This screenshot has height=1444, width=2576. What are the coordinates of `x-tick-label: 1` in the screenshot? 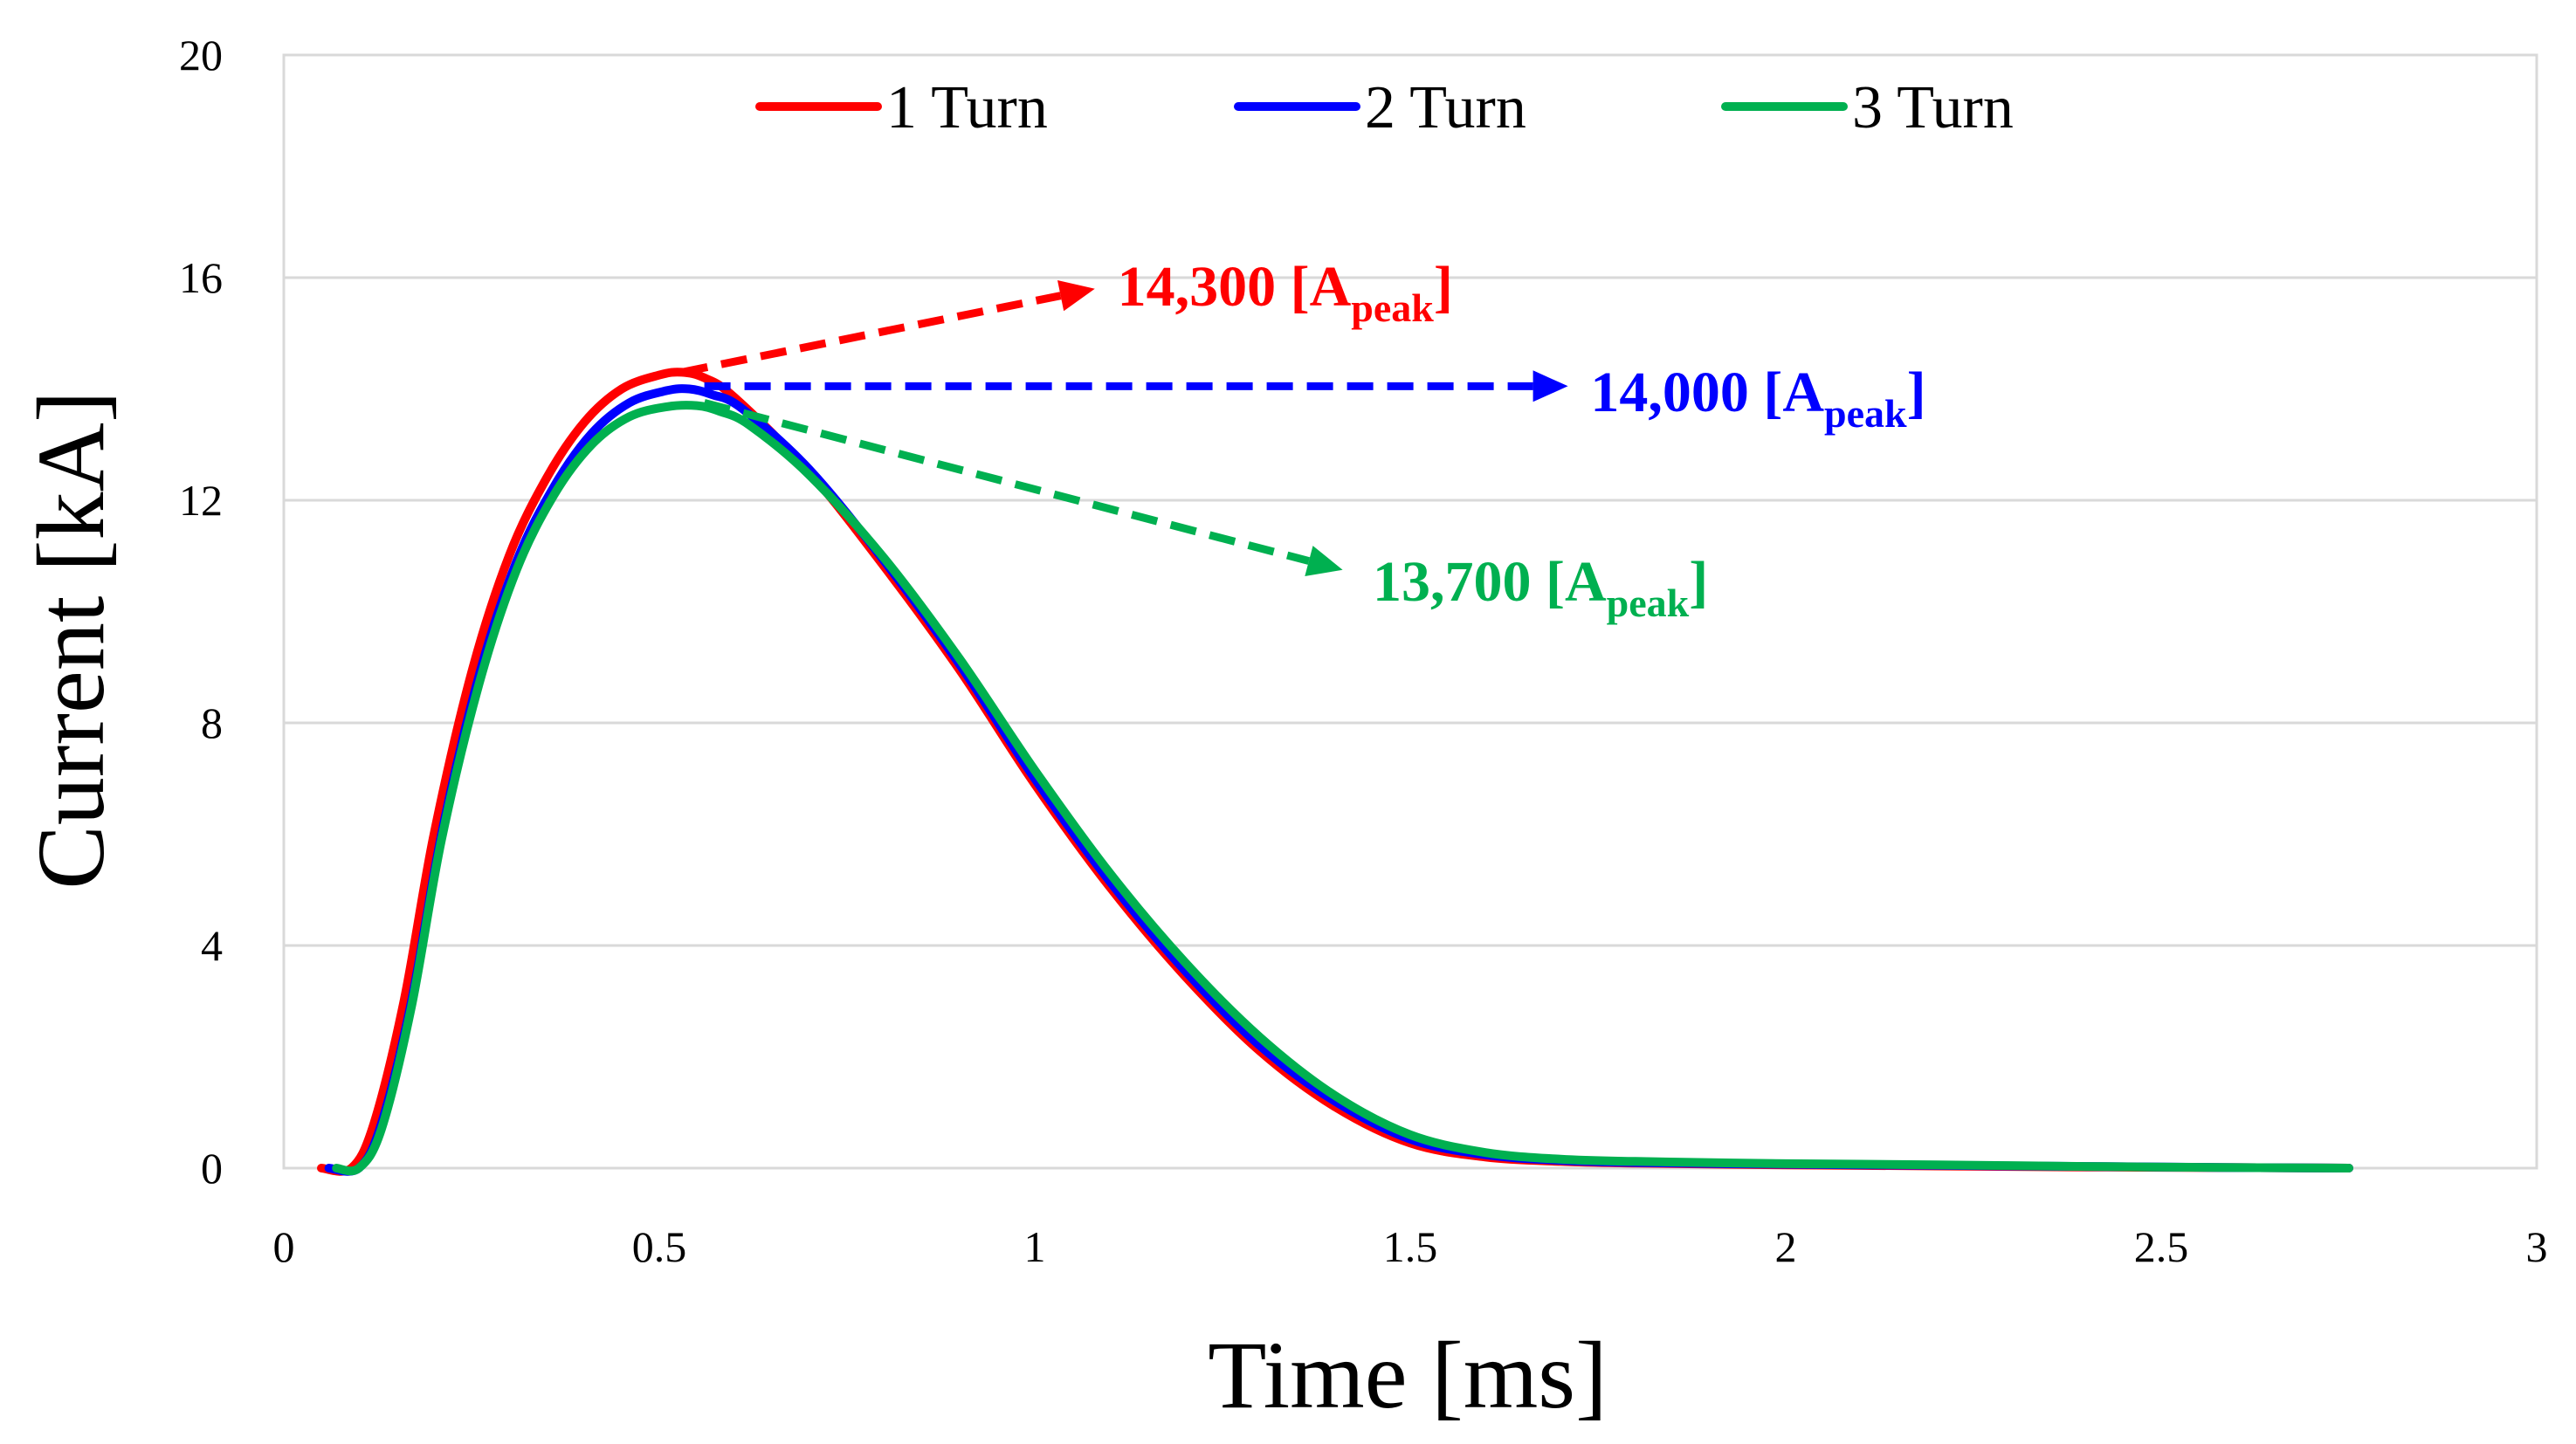 It's located at (1035, 1246).